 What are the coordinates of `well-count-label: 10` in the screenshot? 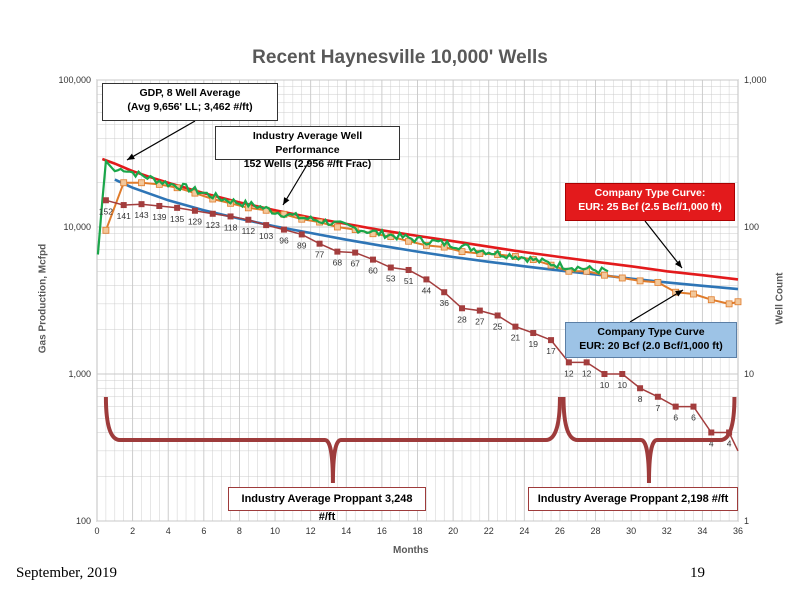 It's located at (605, 385).